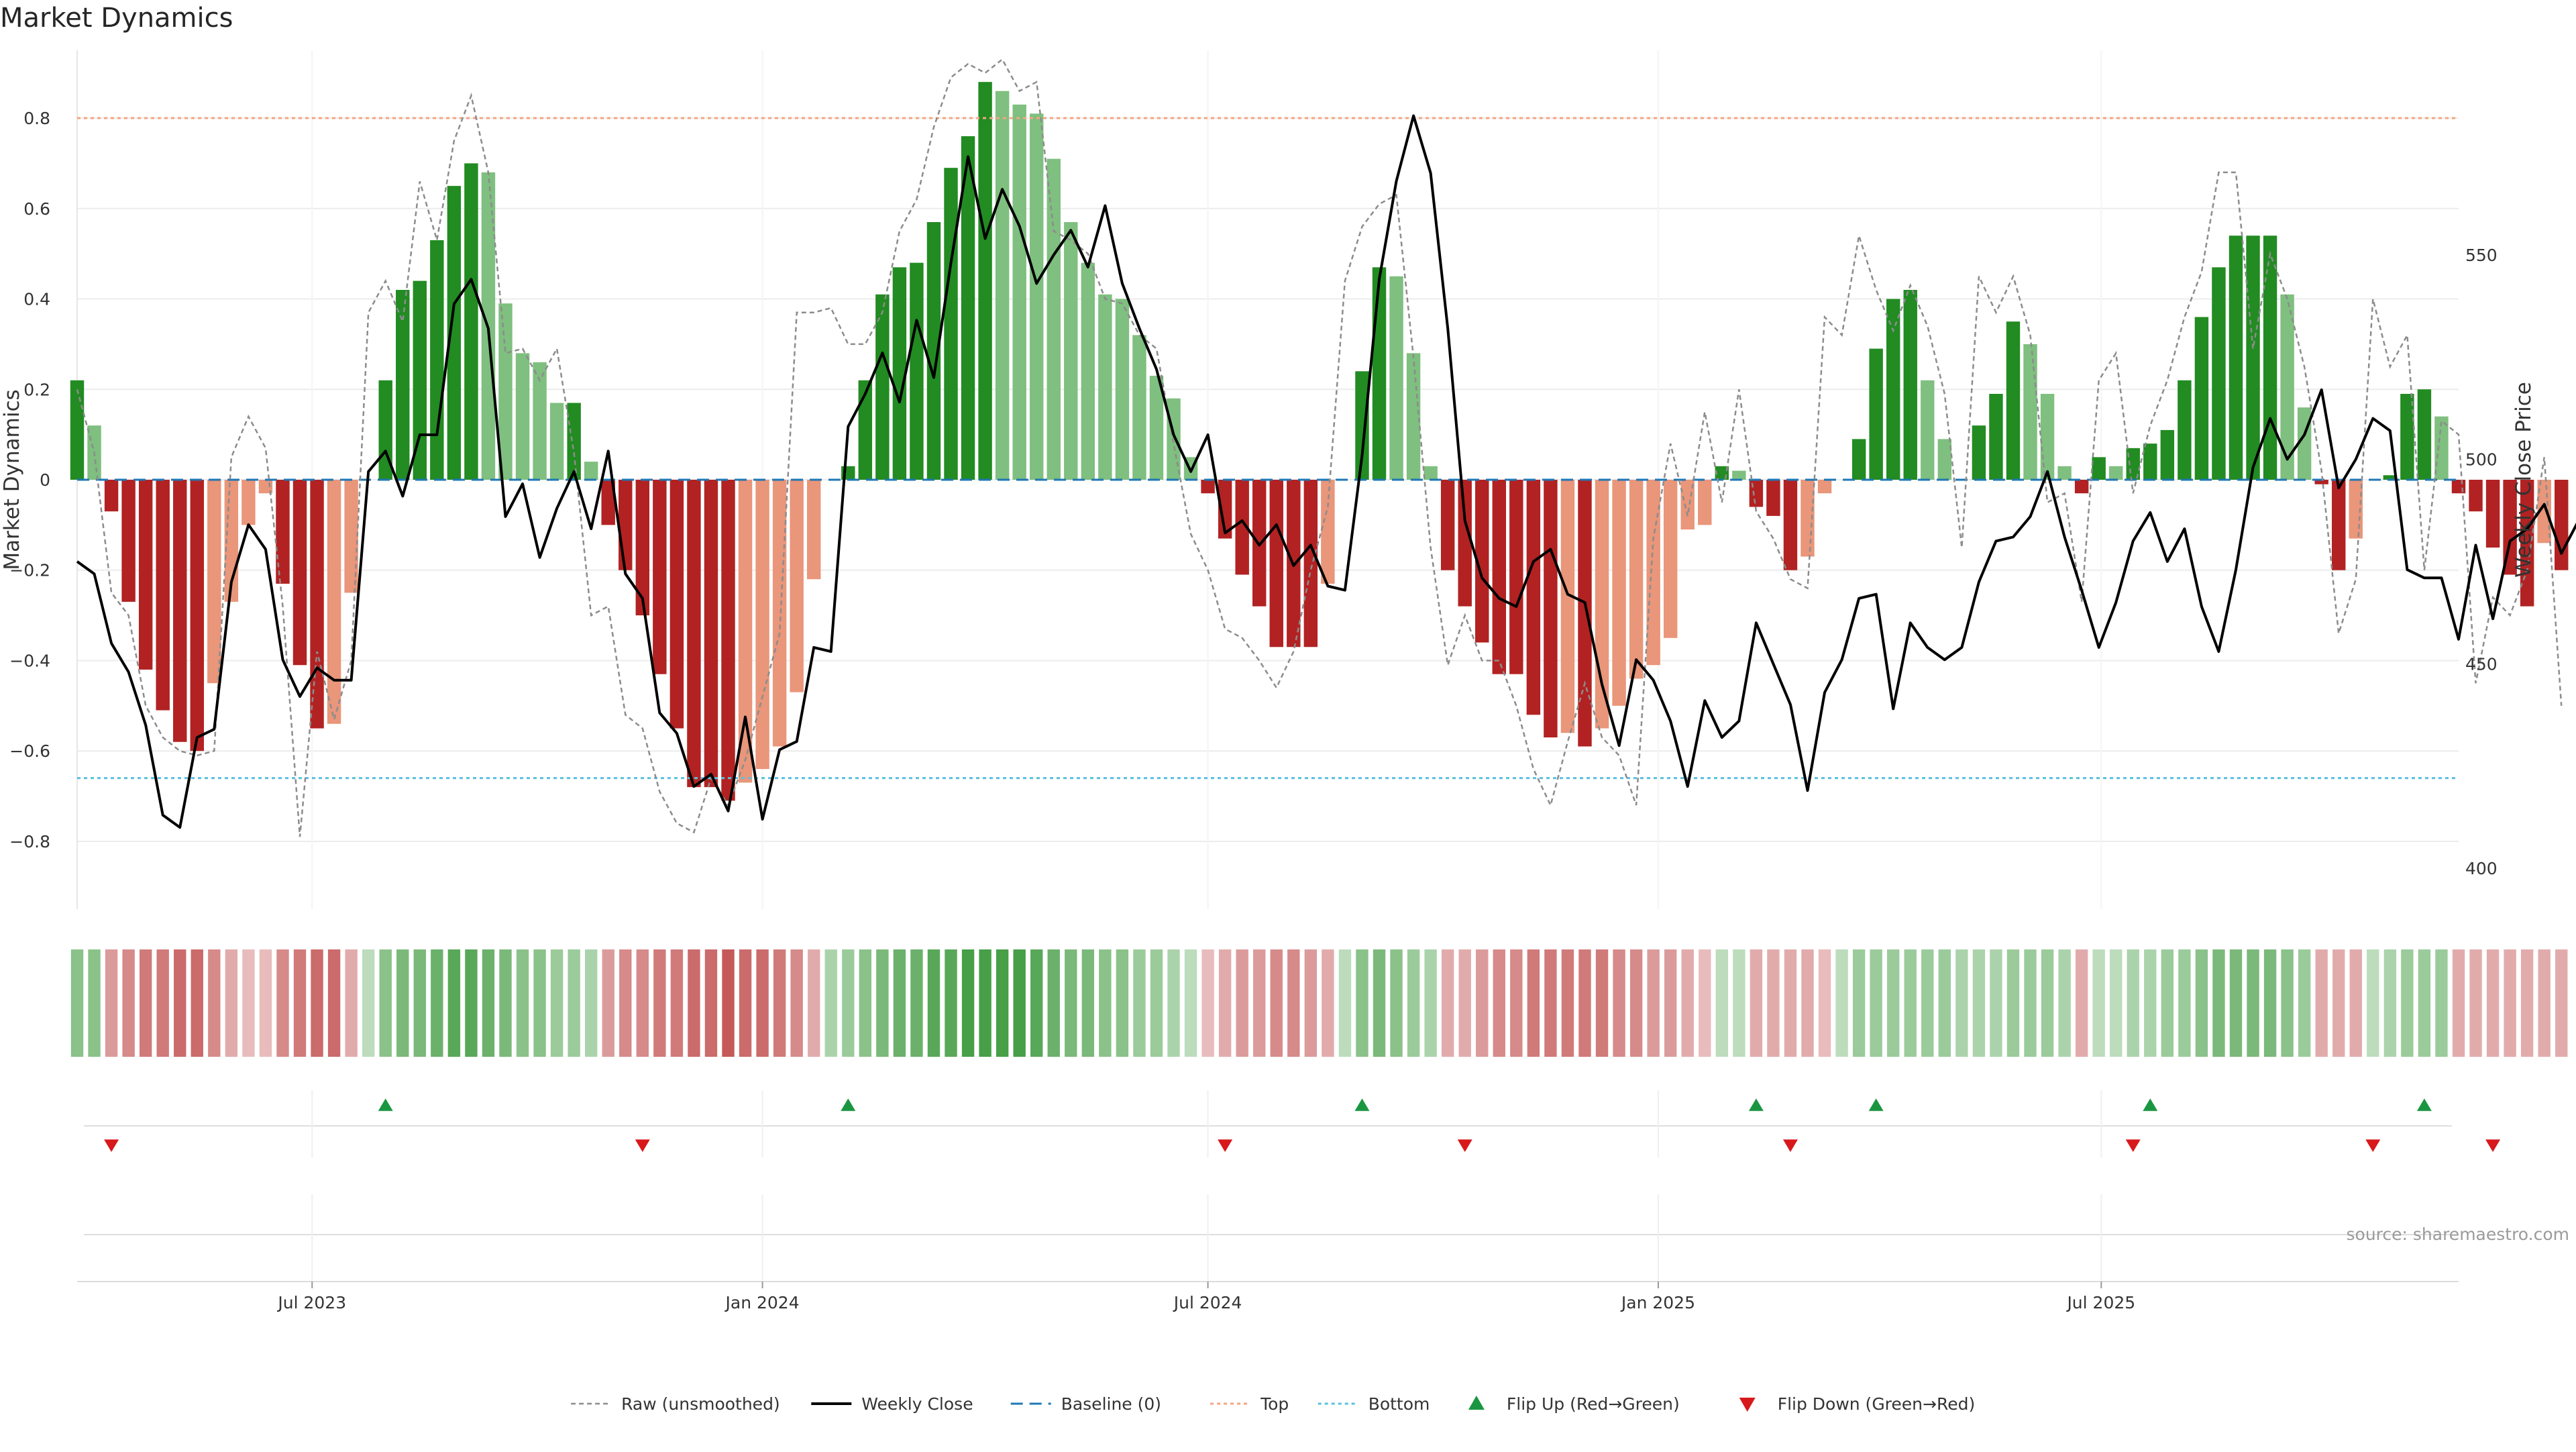 The width and height of the screenshot is (2576, 1452). Describe the element at coordinates (917, 1404) in the screenshot. I see `legend-label: Weekly Close` at that location.